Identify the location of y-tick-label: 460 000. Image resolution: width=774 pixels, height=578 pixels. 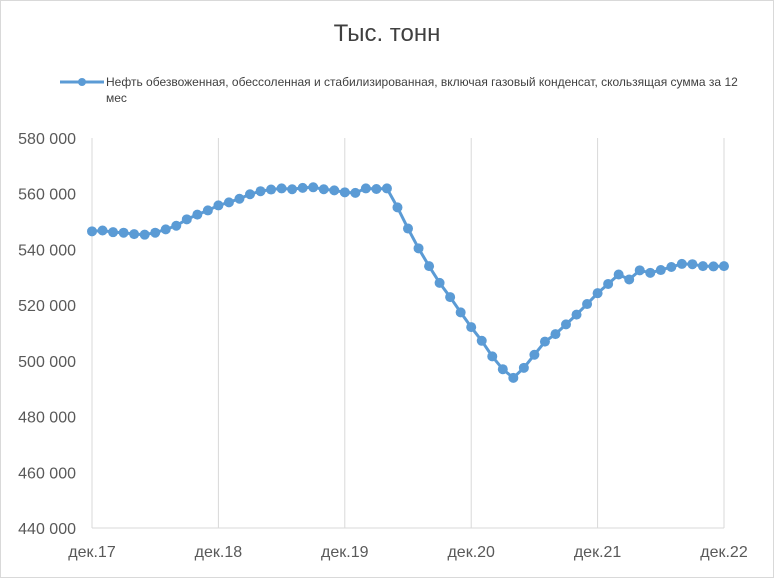
(47, 473).